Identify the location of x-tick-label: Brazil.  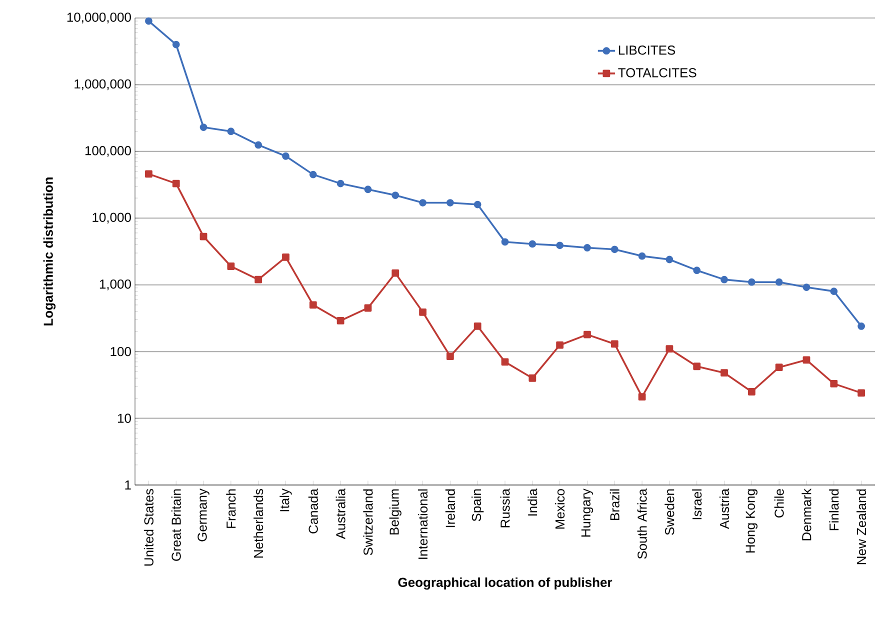
(615, 504).